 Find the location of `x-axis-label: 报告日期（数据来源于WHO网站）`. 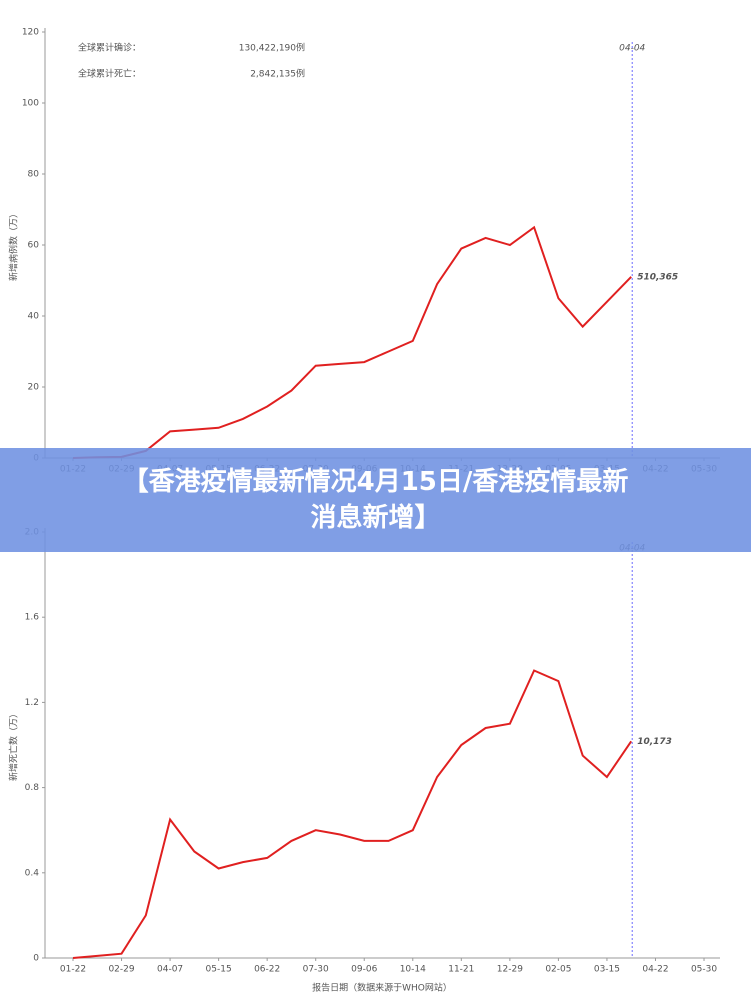

x-axis-label: 报告日期（数据来源于WHO网站） is located at coordinates (382, 988).